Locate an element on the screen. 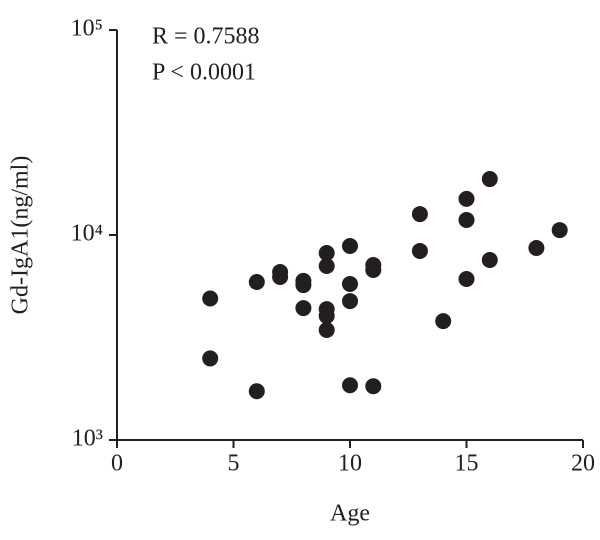 This screenshot has height=540, width=600. x-tick-label: 0 is located at coordinates (117, 464).